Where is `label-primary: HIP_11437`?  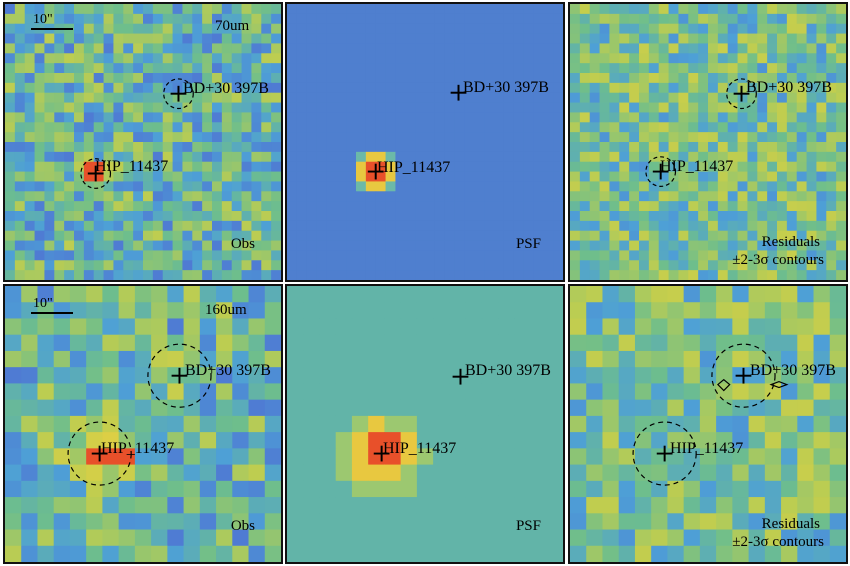
label-primary: HIP_11437 is located at coordinates (414, 167).